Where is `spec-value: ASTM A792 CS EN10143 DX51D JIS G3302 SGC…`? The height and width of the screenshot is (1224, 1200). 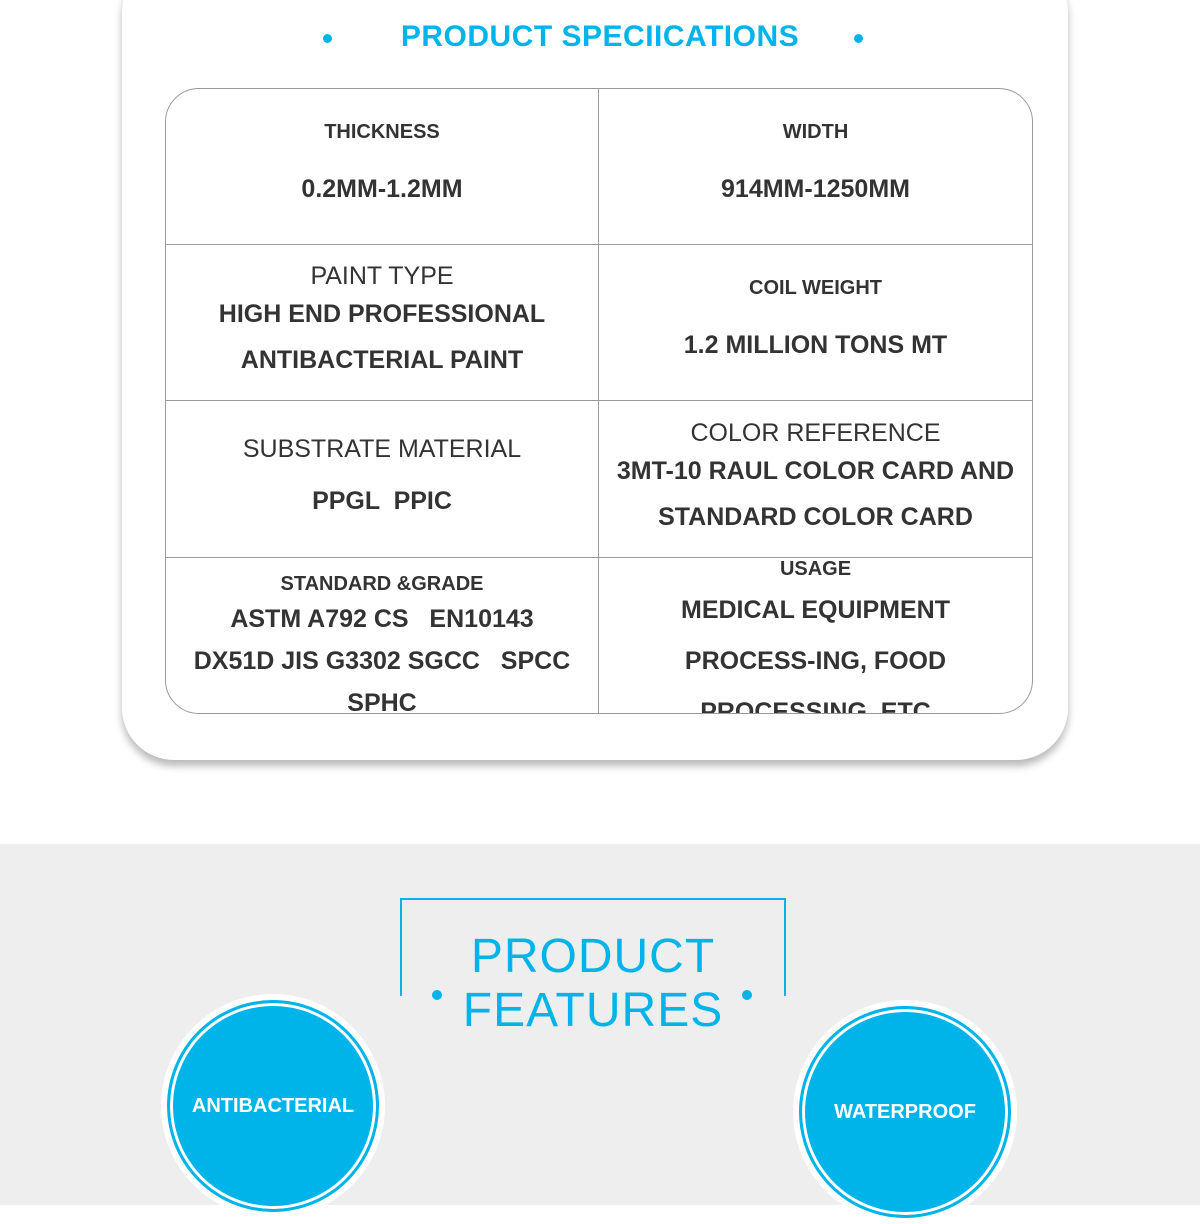 spec-value: ASTM A792 CS EN10143 DX51D JIS G3302 SGC… is located at coordinates (385, 659).